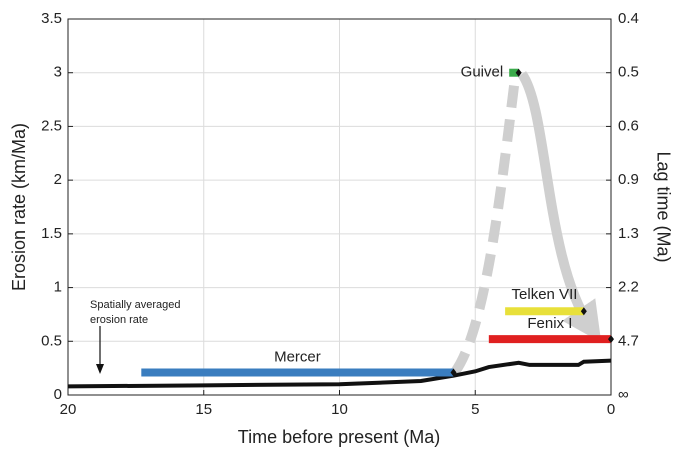 This screenshot has height=449, width=681. What do you see at coordinates (485, 226) in the screenshot?
I see `dashed-arrow` at bounding box center [485, 226].